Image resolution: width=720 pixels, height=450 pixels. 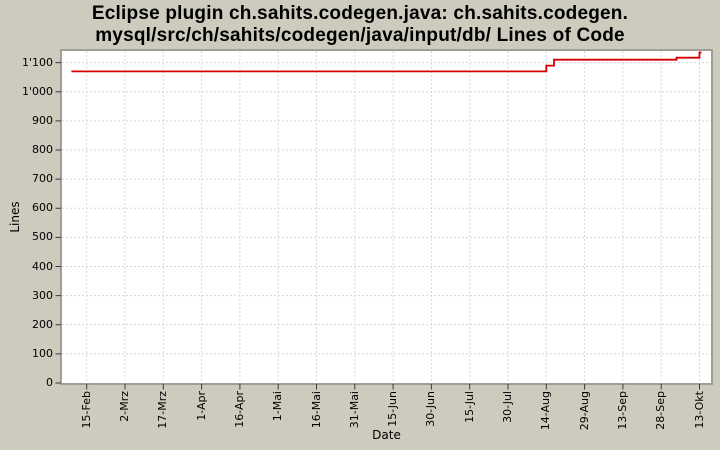 I want to click on x-tick-label: 15-Jun, so click(x=393, y=409).